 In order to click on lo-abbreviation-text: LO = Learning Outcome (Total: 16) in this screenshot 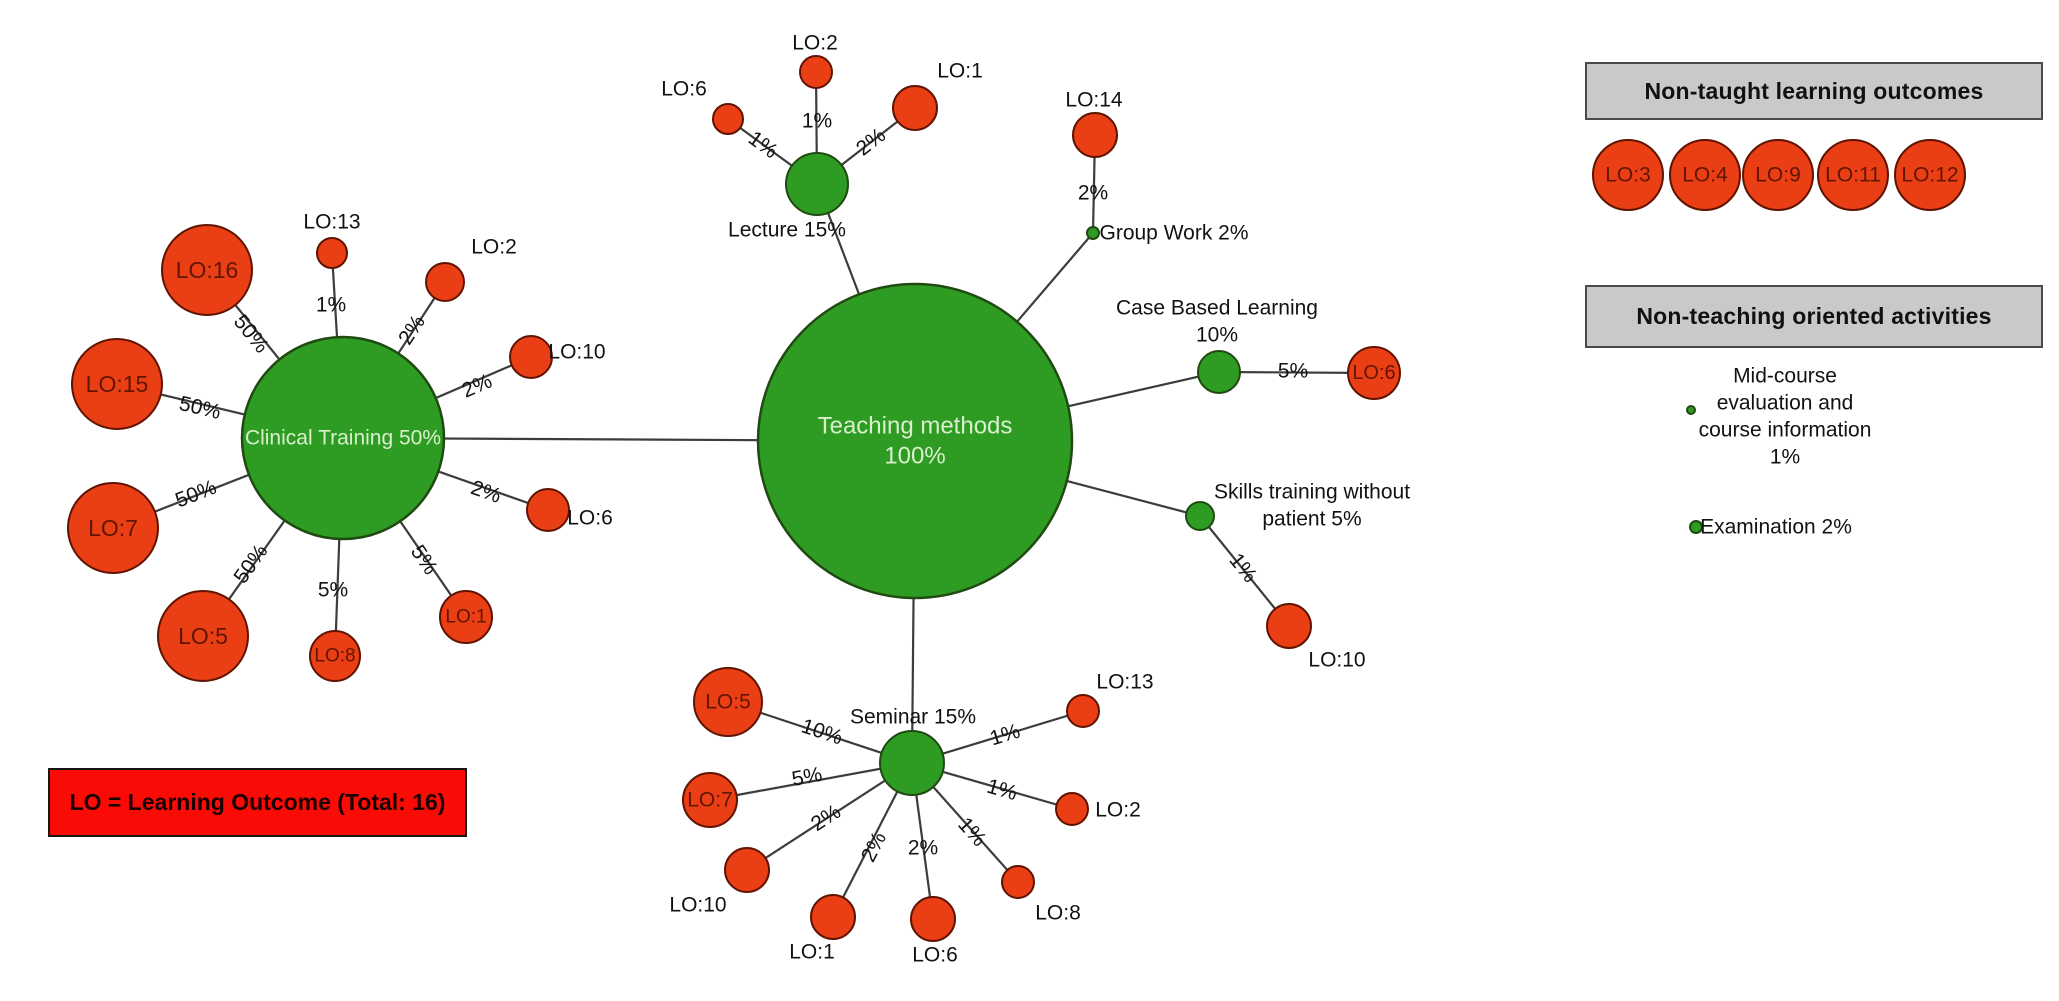, I will do `click(257, 802)`.